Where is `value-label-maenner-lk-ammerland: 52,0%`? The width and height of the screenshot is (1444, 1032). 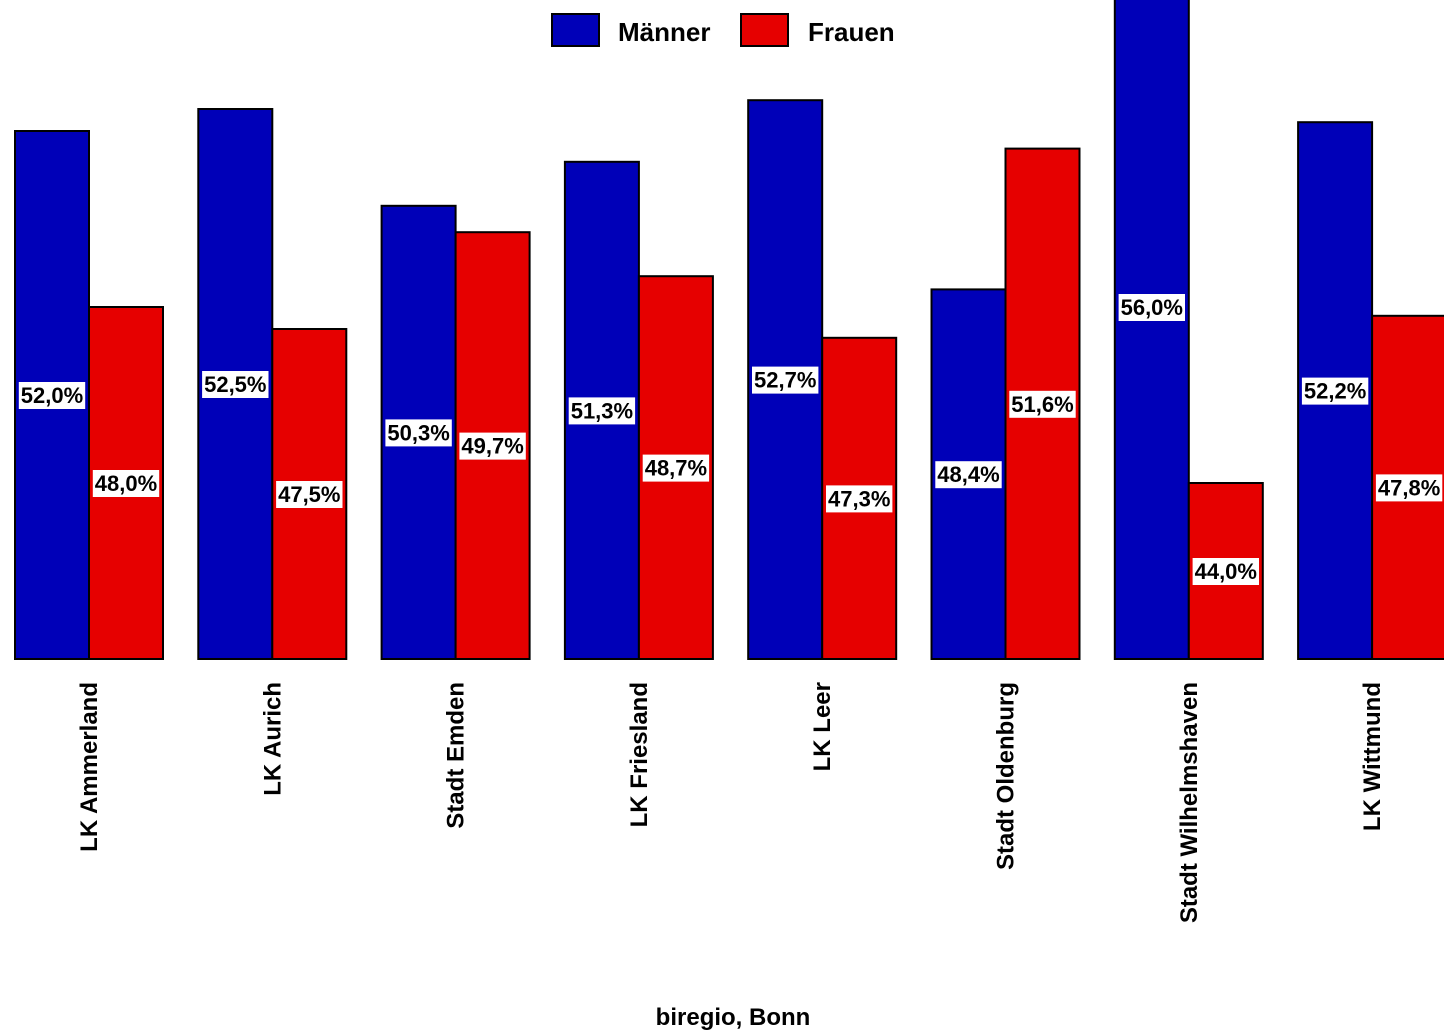 value-label-maenner-lk-ammerland: 52,0% is located at coordinates (52, 395).